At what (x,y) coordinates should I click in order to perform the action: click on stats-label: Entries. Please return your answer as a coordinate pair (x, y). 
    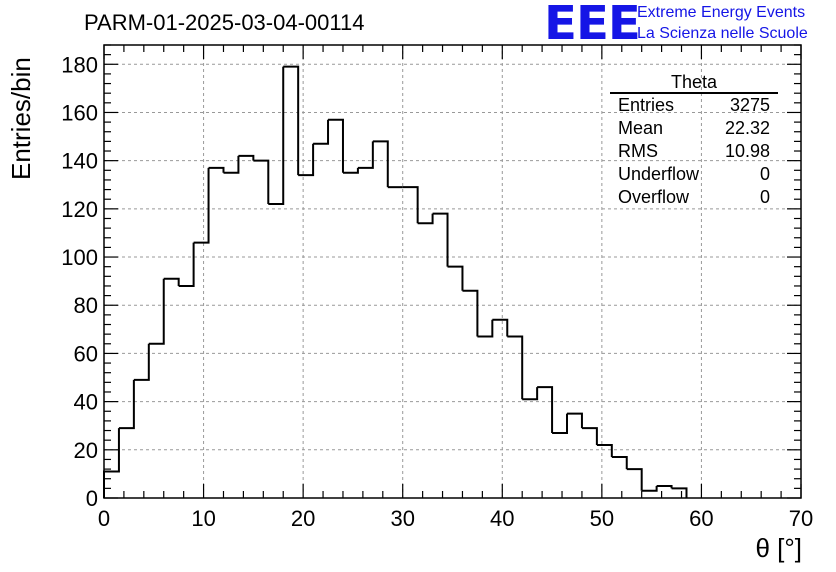
    Looking at the image, I should click on (646, 105).